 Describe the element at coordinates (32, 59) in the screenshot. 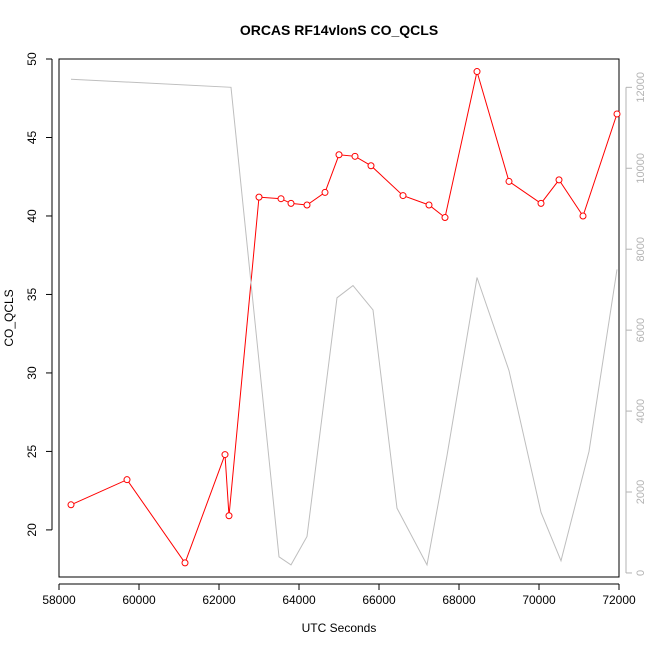

I see `y-tick-label: 50` at that location.